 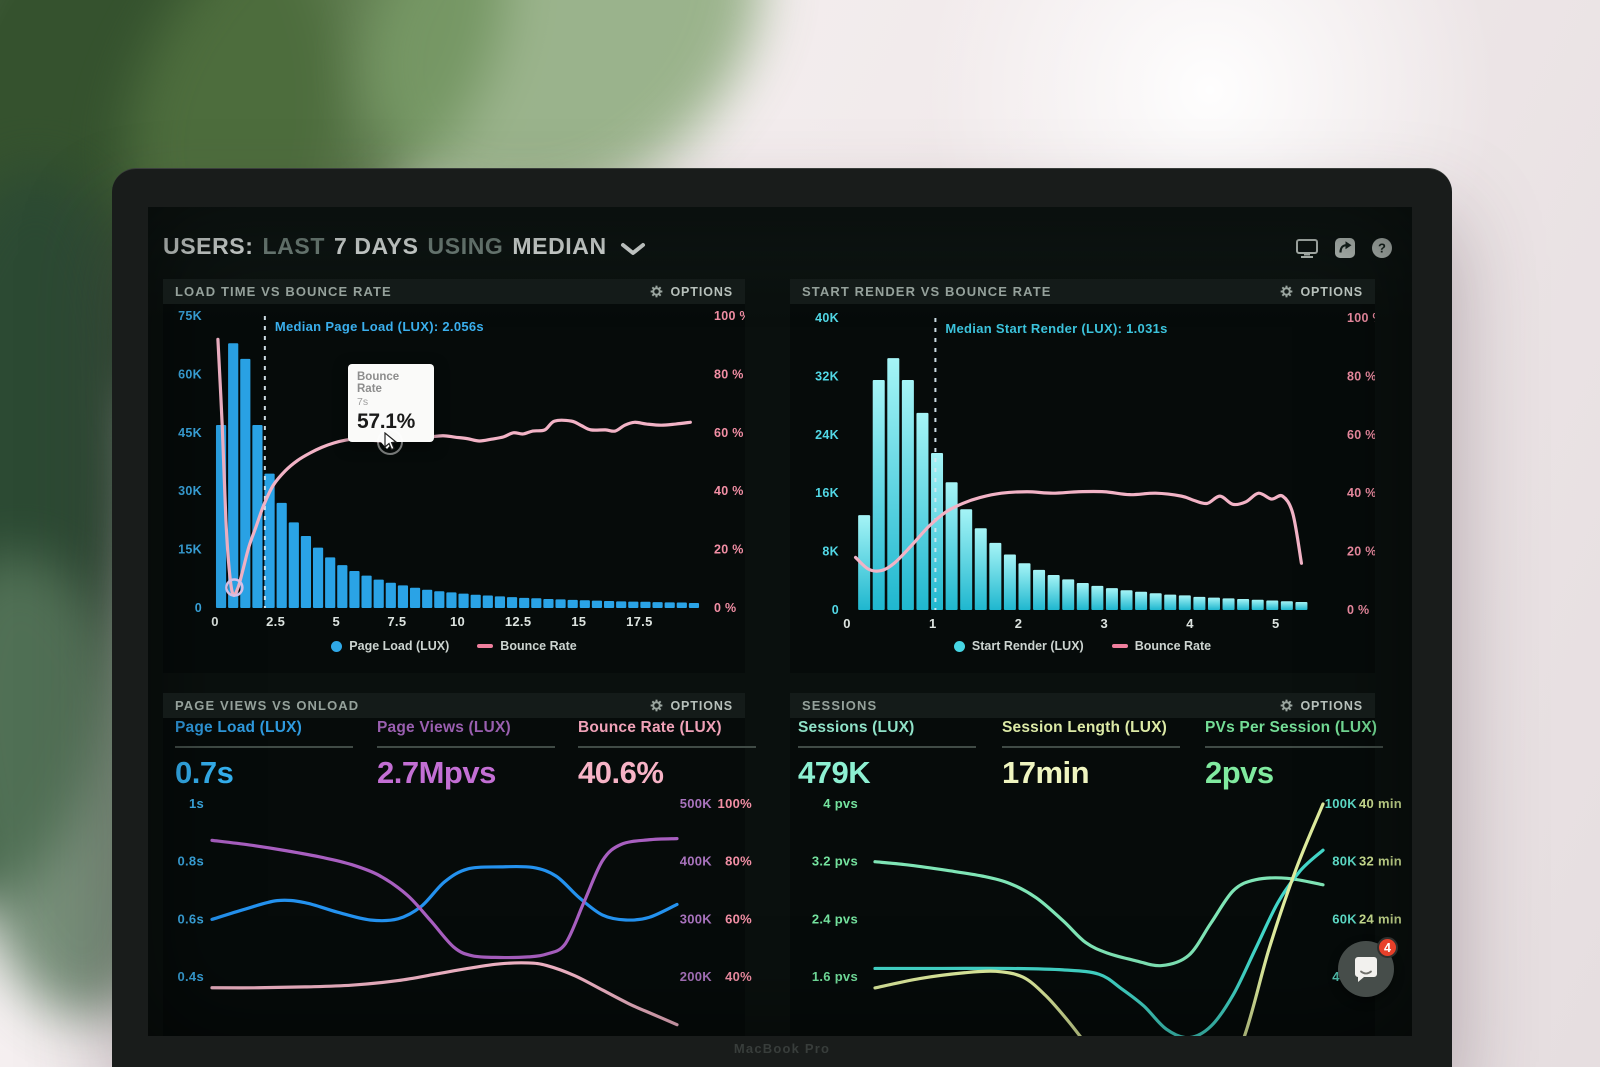 I want to click on svg-text: 0.8s, so click(x=190, y=861).